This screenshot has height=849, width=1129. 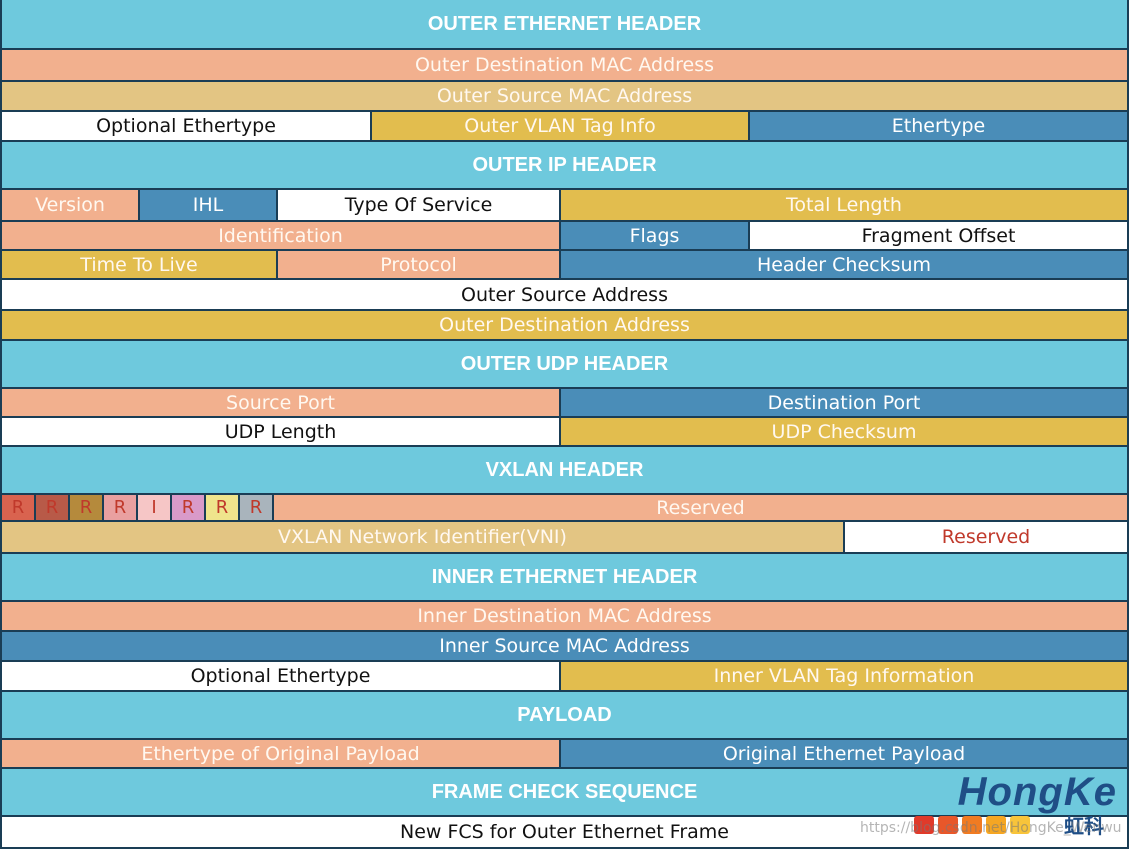 I want to click on outer-dest-mac-field: Outer Destination MAC Address, so click(x=564, y=65).